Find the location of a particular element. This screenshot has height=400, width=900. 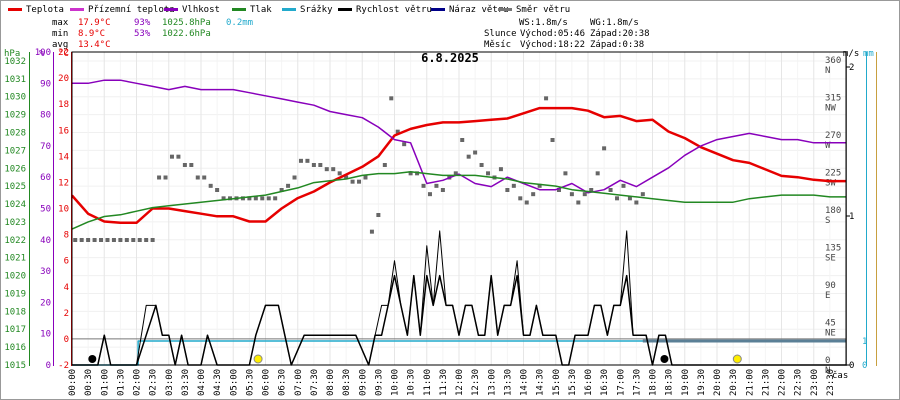

chart-title: 6.8.2025 is located at coordinates (450, 58).